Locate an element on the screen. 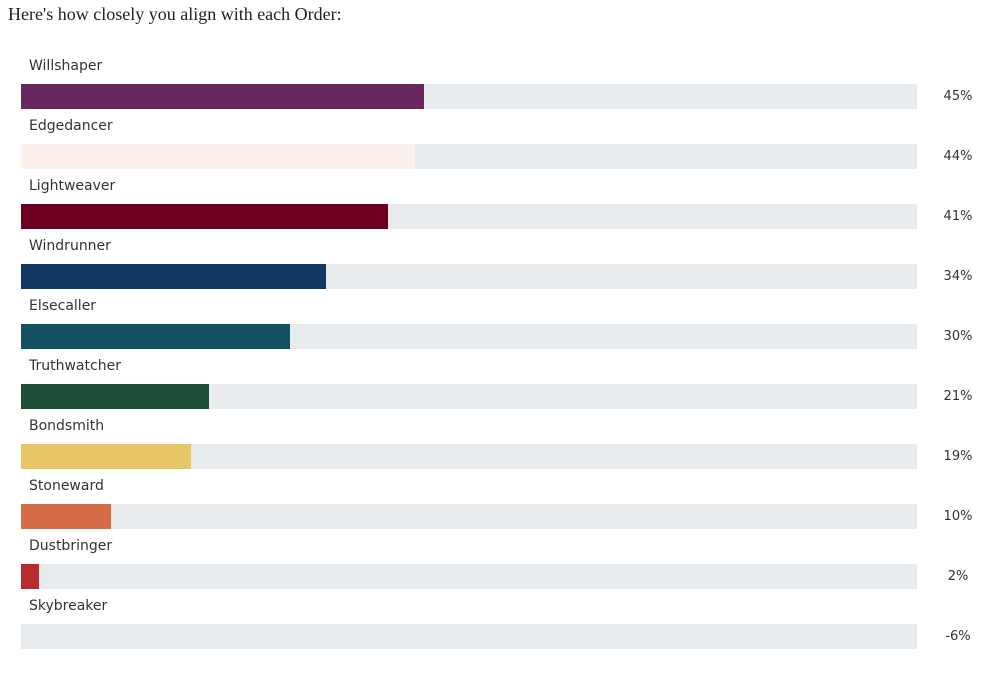 The height and width of the screenshot is (675, 1000). order-row: Willshaper 45% is located at coordinates (500, 82).